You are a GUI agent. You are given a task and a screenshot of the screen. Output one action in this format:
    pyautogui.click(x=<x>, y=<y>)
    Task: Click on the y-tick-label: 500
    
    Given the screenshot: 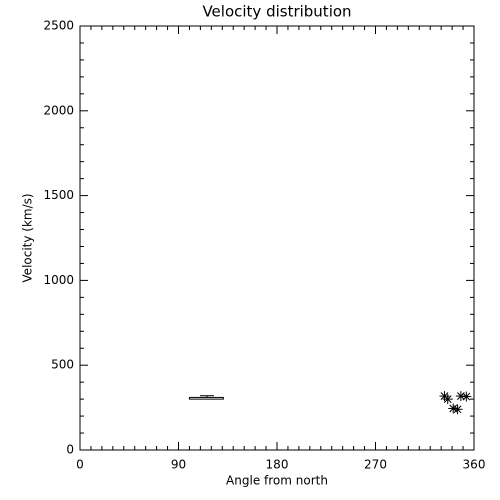 What is the action you would take?
    pyautogui.click(x=62, y=365)
    